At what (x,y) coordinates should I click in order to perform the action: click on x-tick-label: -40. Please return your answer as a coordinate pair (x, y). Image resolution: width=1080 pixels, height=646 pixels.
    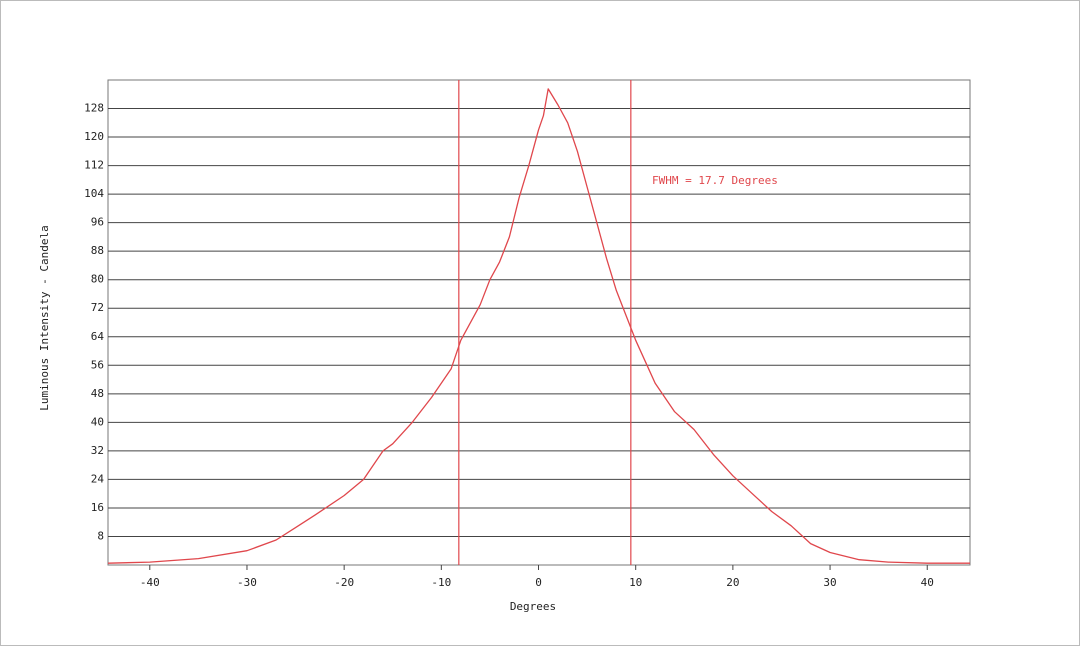
    Looking at the image, I should click on (150, 582).